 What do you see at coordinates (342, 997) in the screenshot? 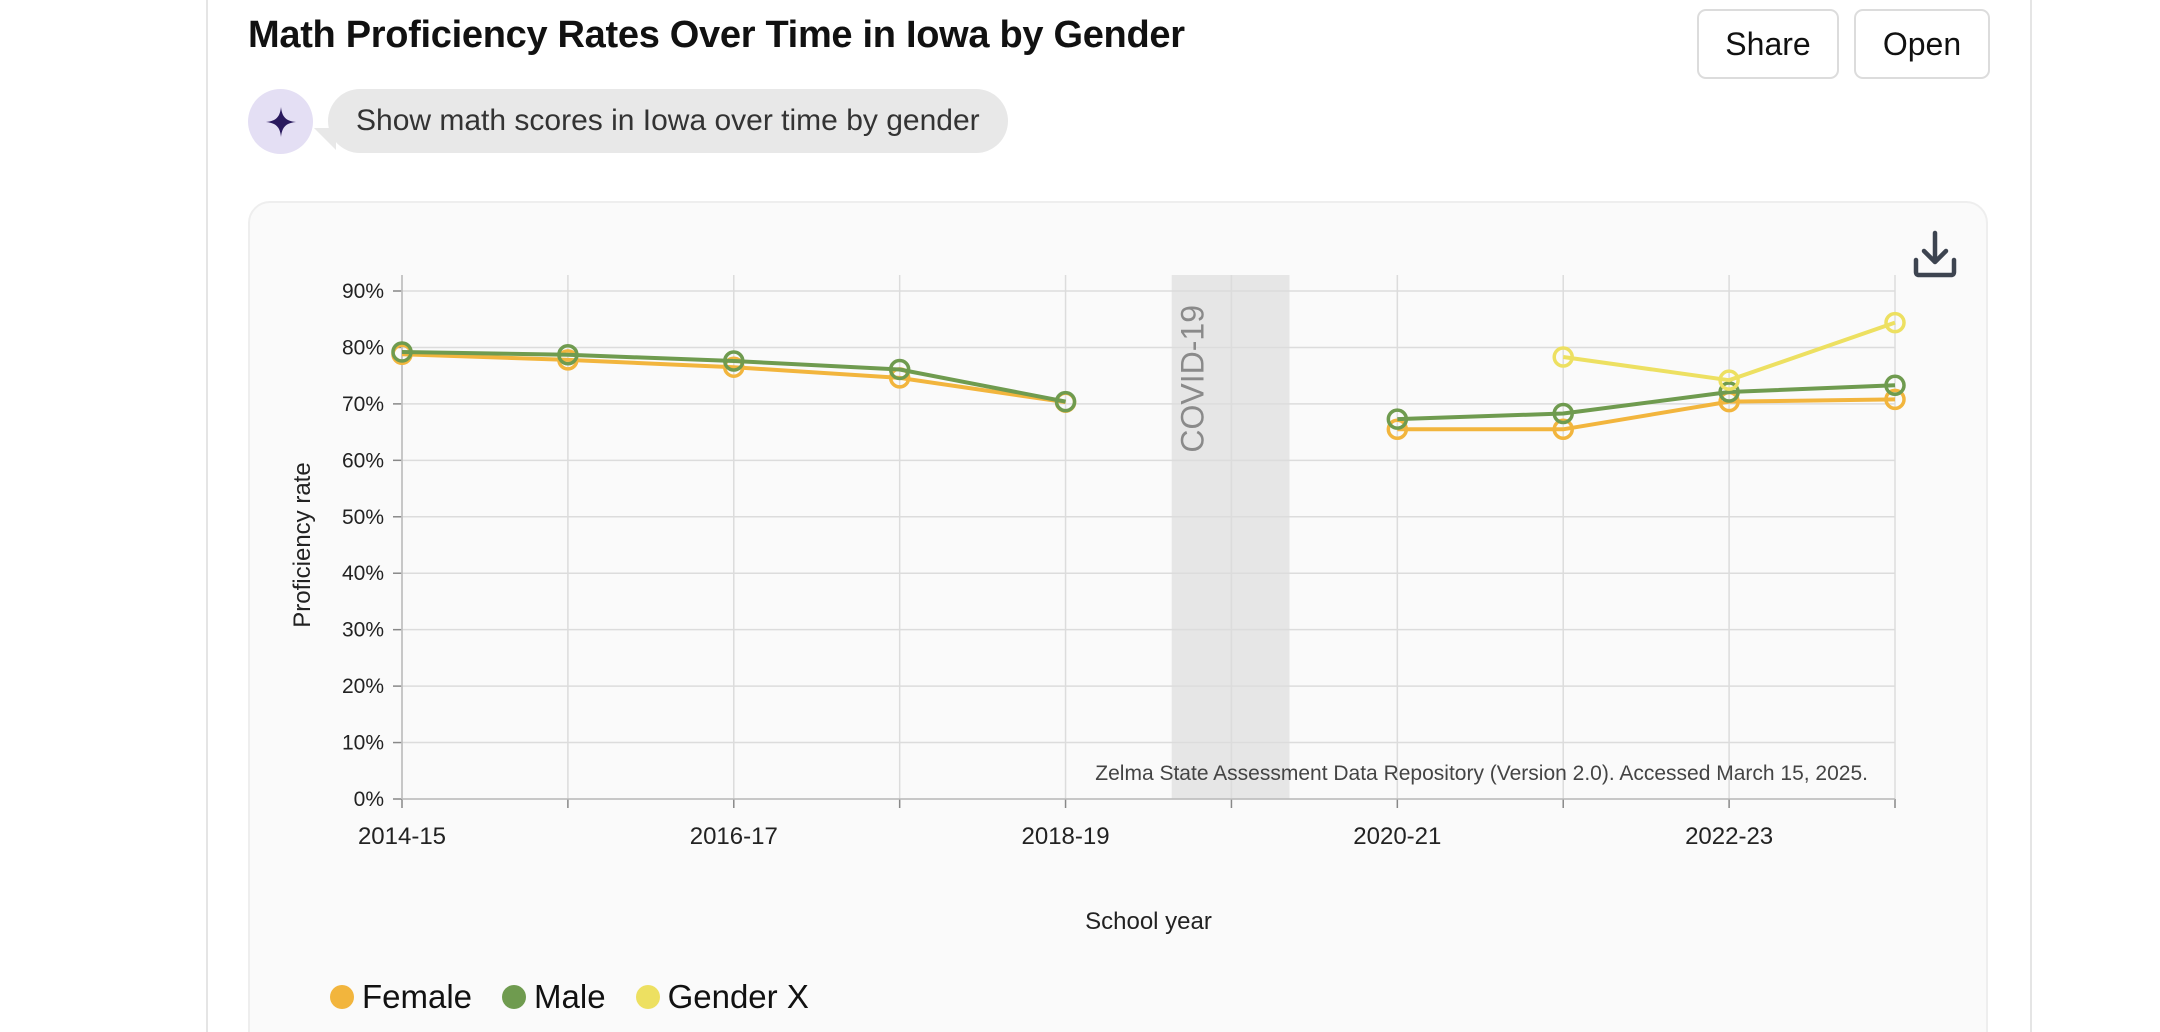
I see `legend-swatch-female` at bounding box center [342, 997].